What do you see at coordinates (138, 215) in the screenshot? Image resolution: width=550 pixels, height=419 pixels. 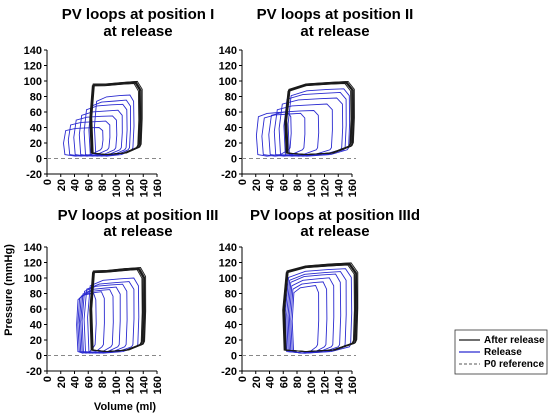 I see `panel-3-title-line1: PV loops at position III` at bounding box center [138, 215].